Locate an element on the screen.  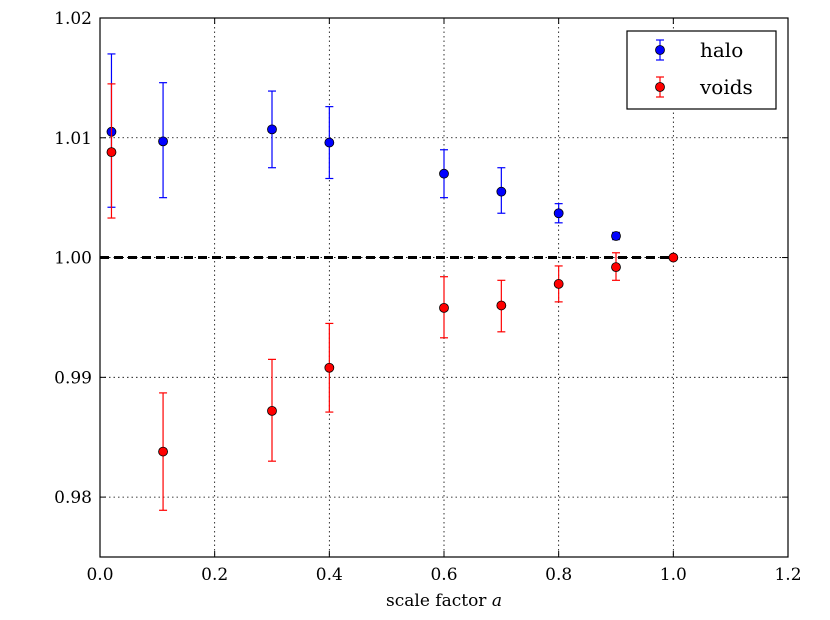
legend-label: voids is located at coordinates (726, 87).